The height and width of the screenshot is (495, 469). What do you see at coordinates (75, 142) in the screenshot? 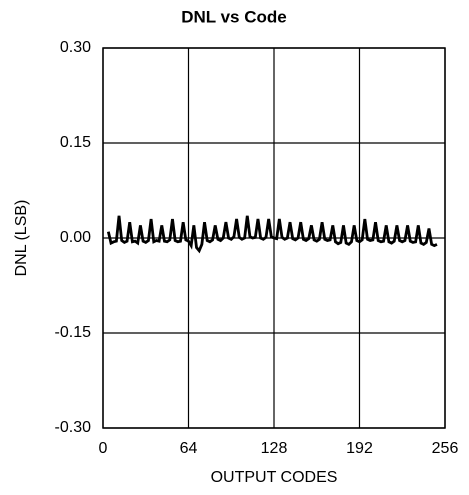
I see `y-tick-label: 0.15` at bounding box center [75, 142].